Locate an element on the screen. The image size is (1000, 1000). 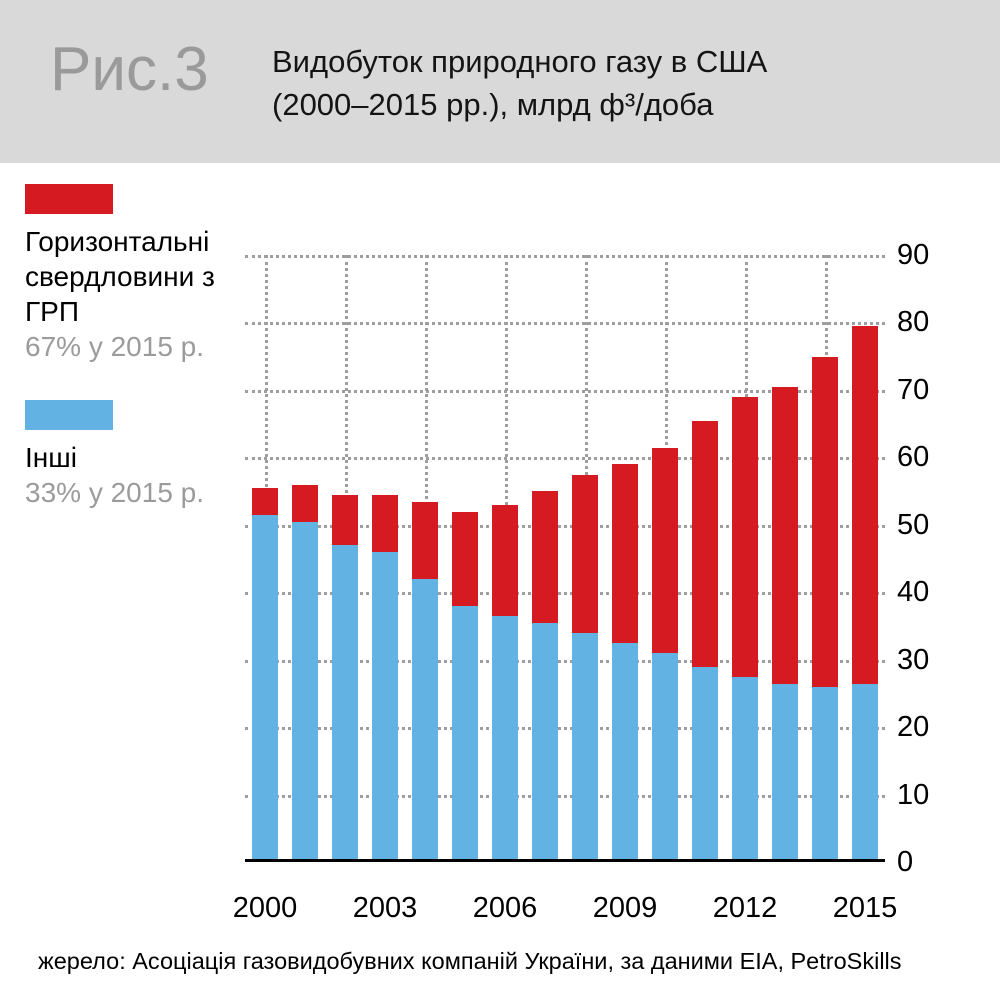
legend-item-other: Інші 33% у 2015 р. is located at coordinates (137, 455).